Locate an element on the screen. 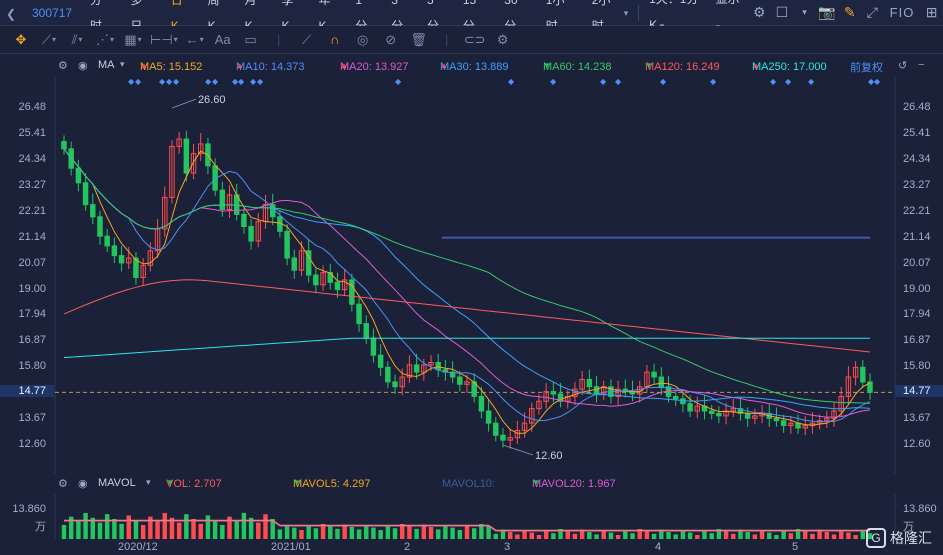 The width and height of the screenshot is (943, 555). hide-icon: ⊘ is located at coordinates (391, 39).